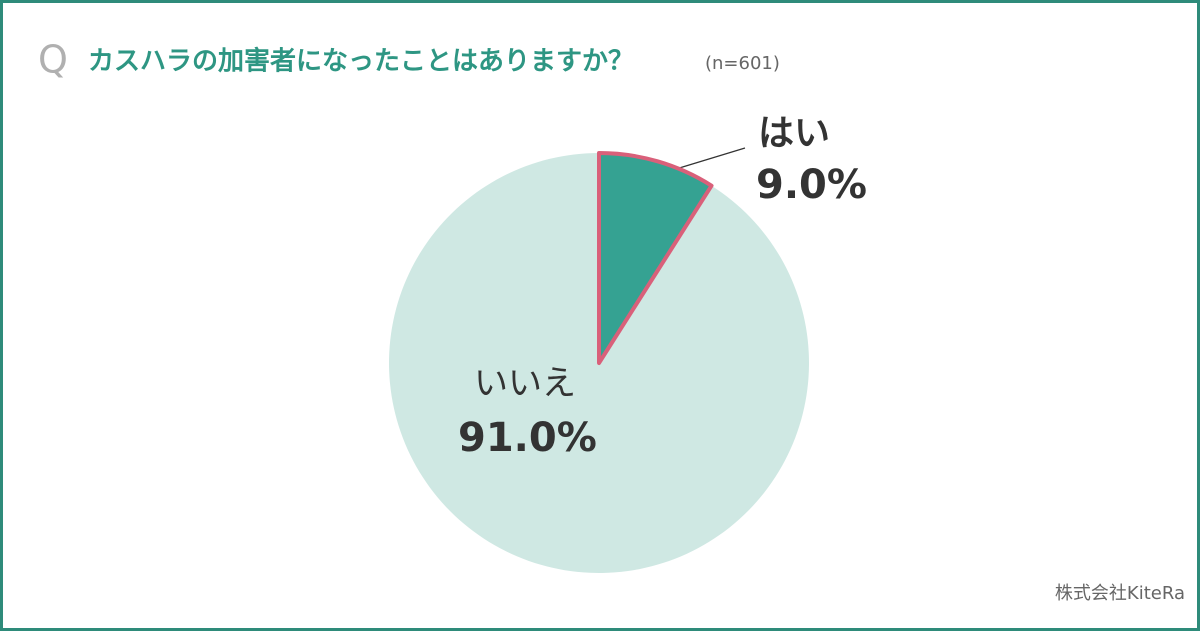 The width and height of the screenshot is (1200, 631). I want to click on value-label: 9.0%, so click(811, 185).